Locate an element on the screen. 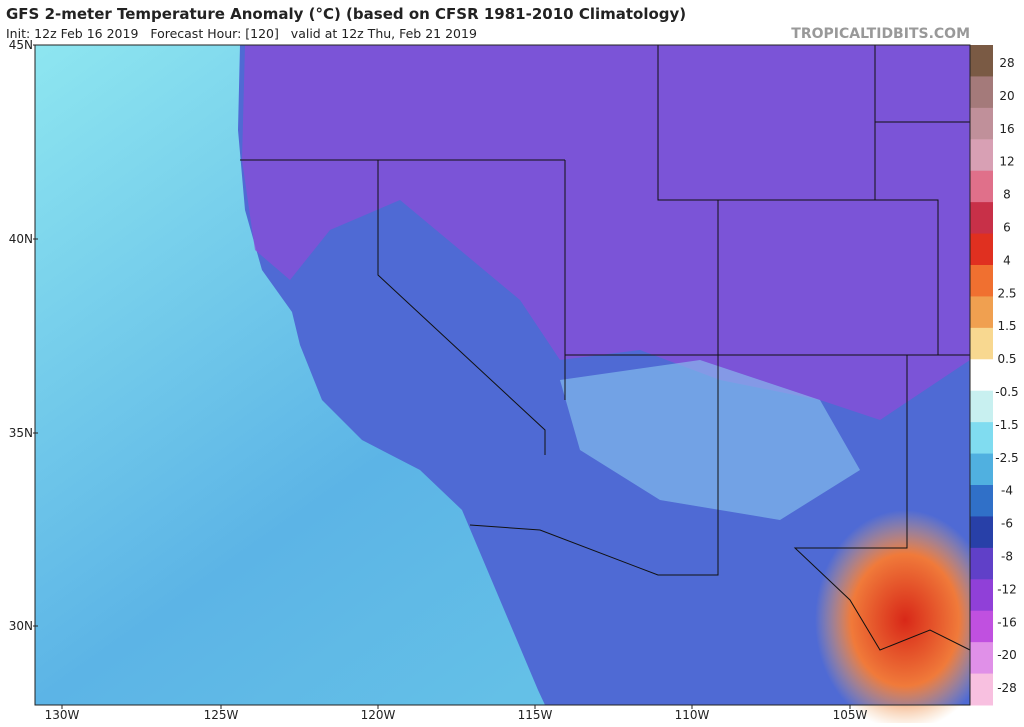  colorbar-label: 2.5 is located at coordinates (1006, 293).